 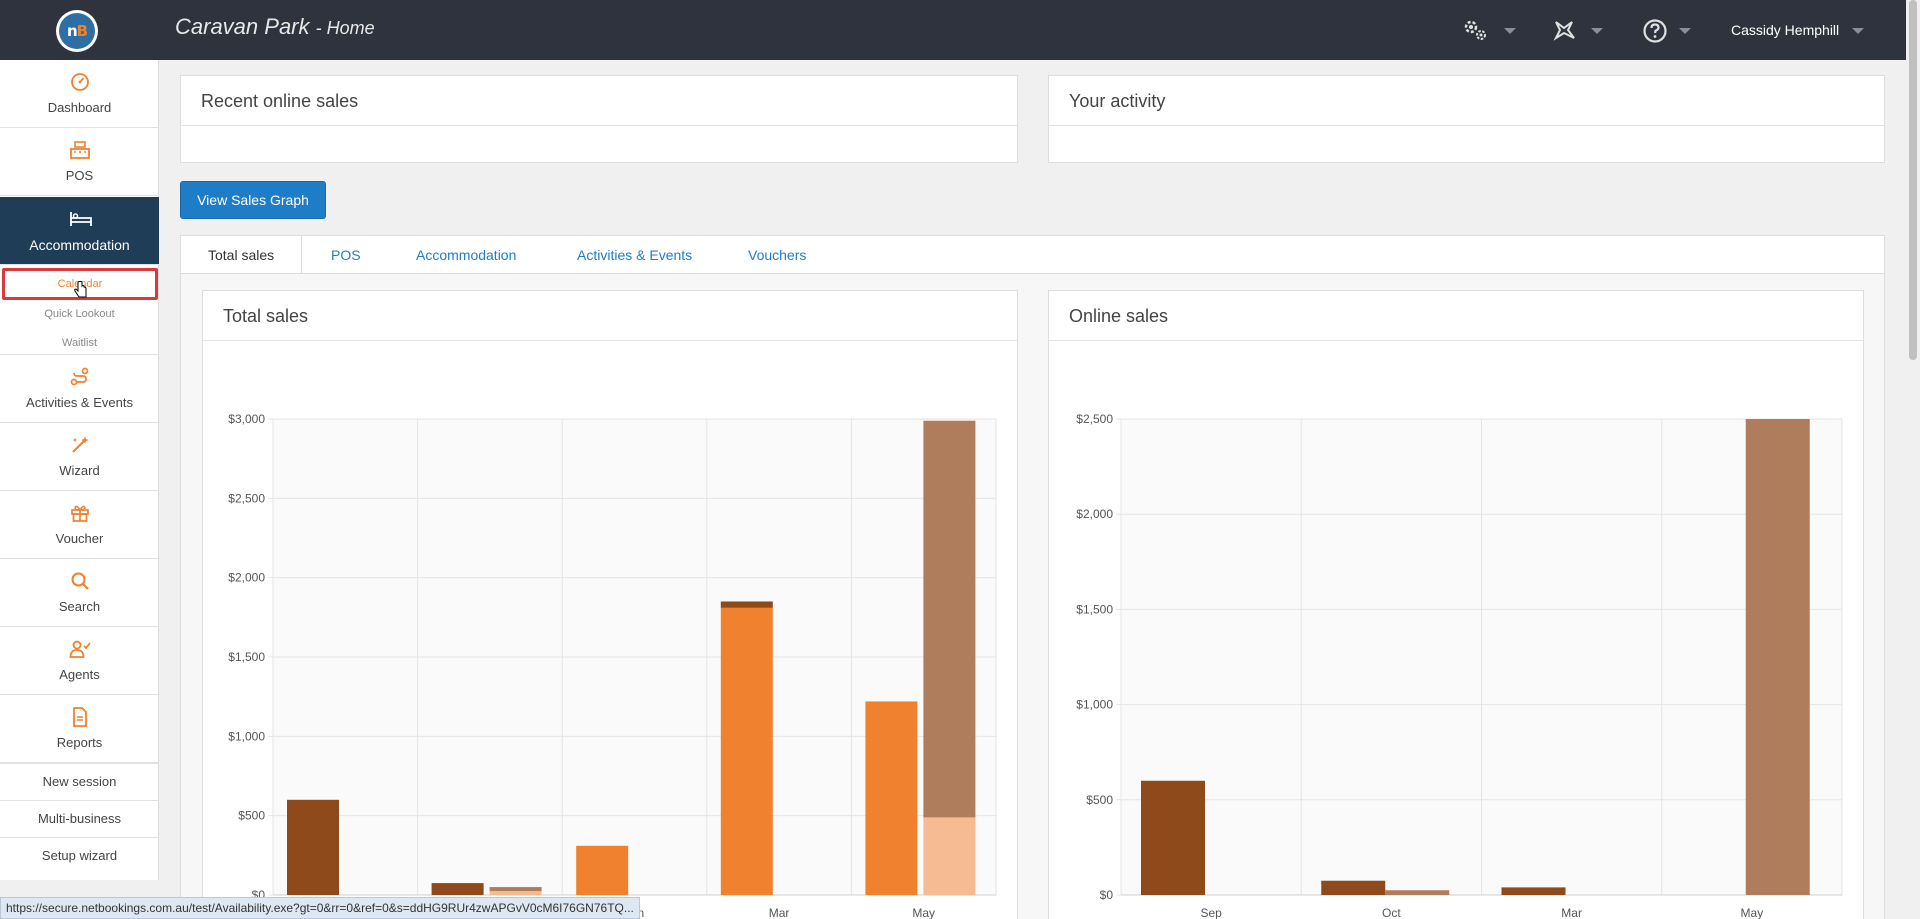 I want to click on sidebar-item-label: Dashboard, so click(x=79, y=107).